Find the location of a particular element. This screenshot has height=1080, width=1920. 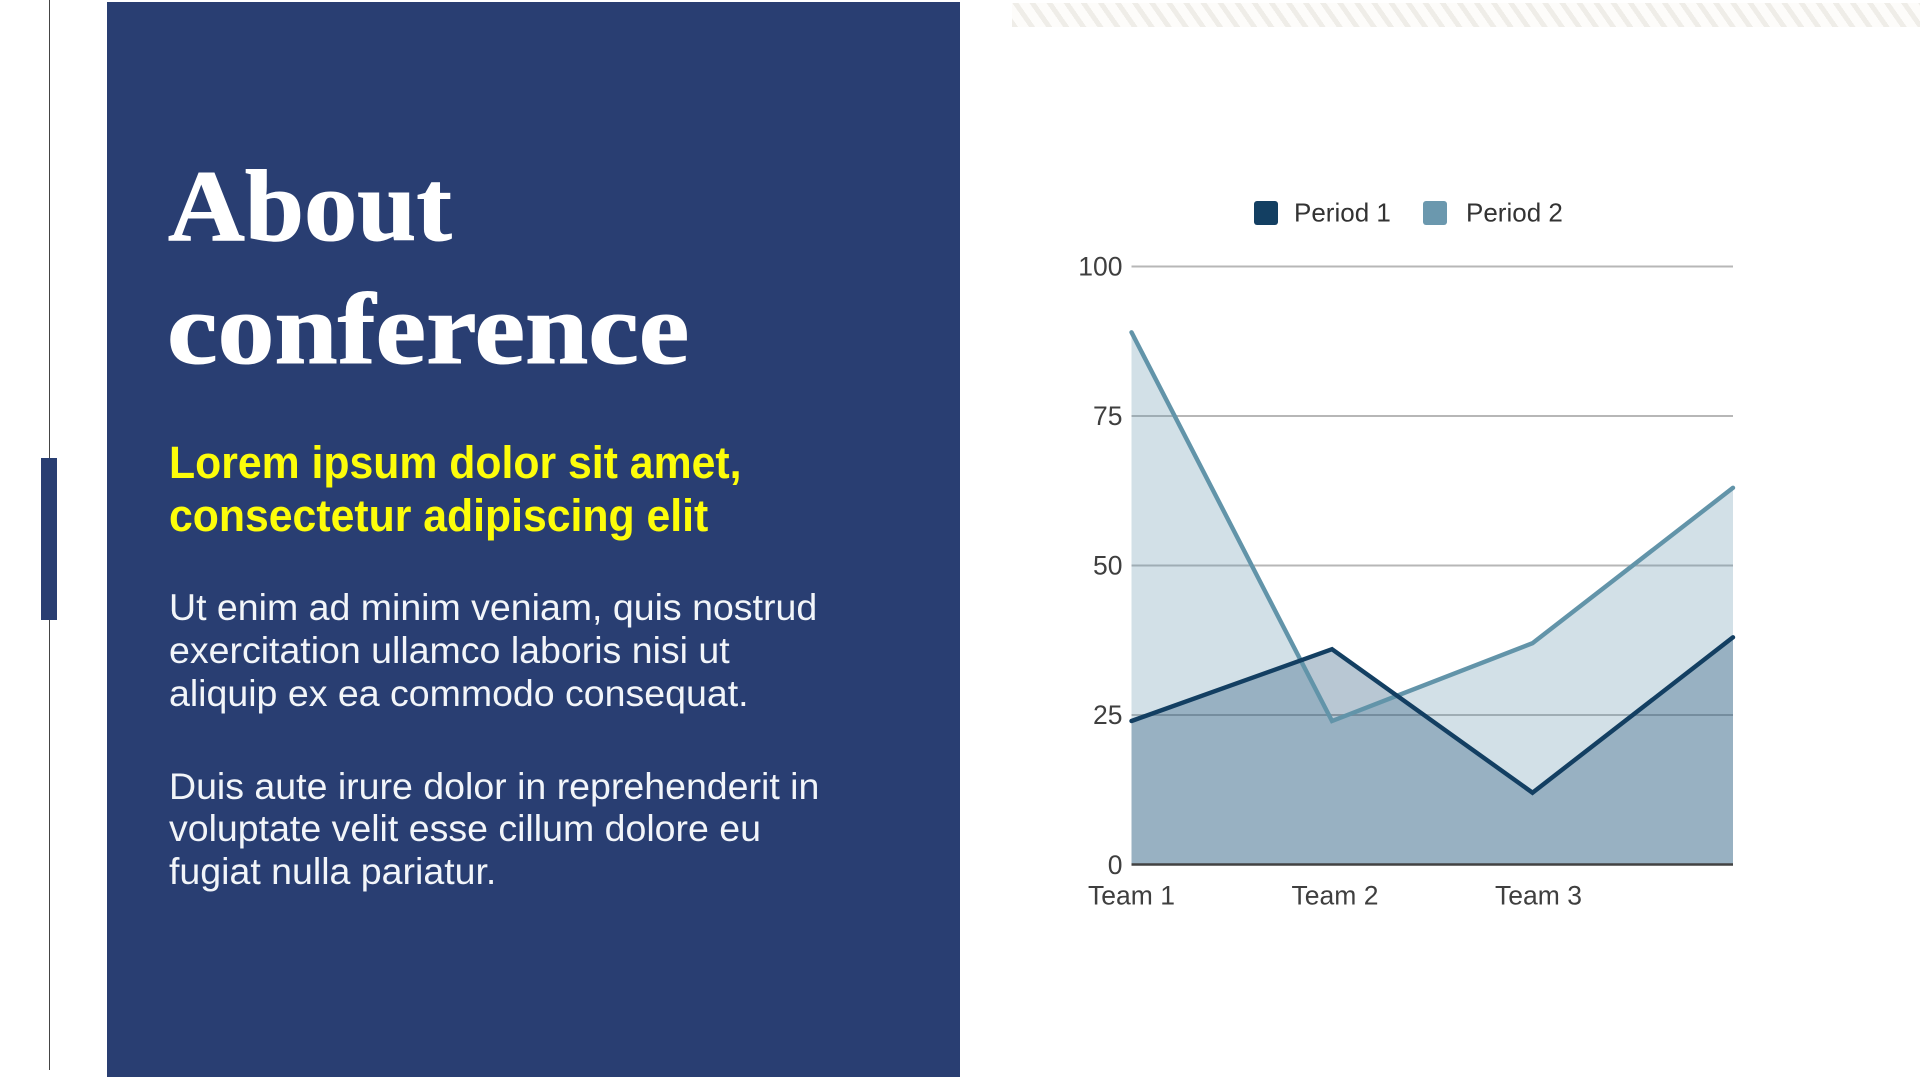

svg-text: Period 2 is located at coordinates (1514, 213).